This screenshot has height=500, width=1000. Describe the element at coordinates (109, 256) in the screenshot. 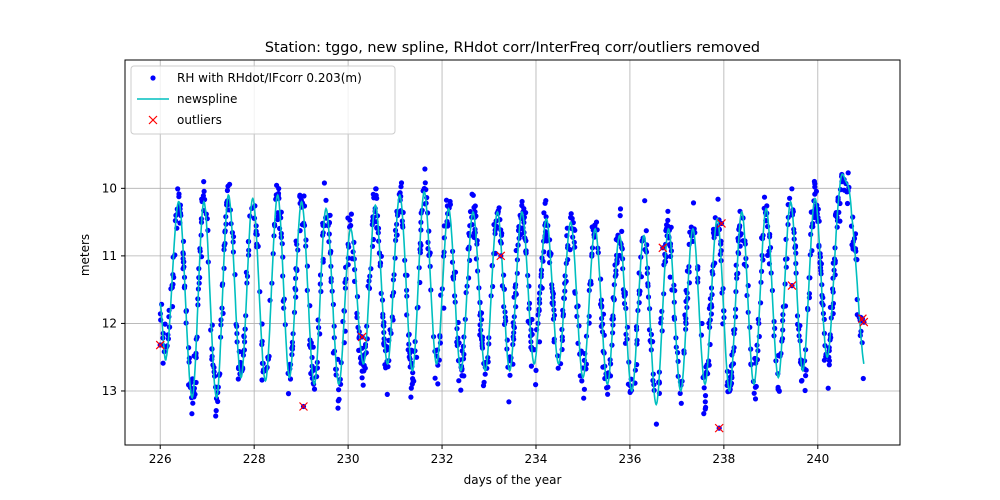

I see `y-tick-label: 11` at that location.